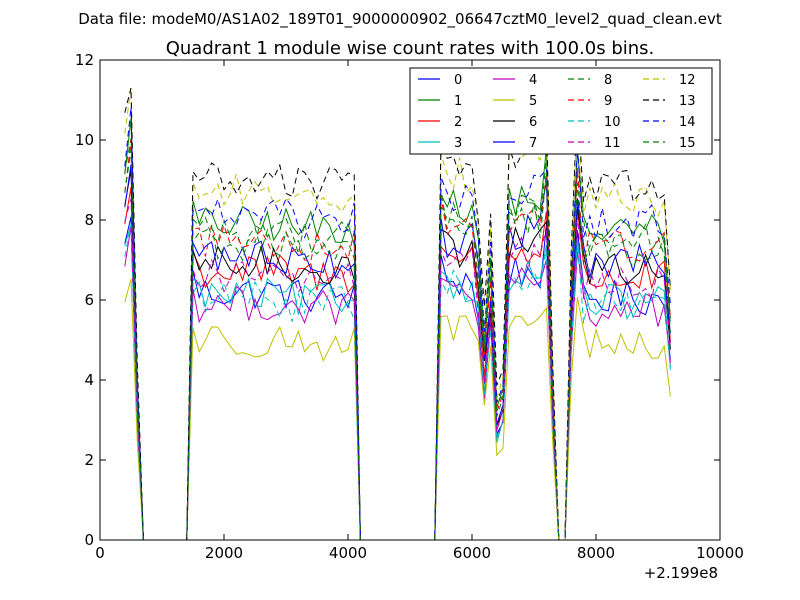 The height and width of the screenshot is (600, 800). What do you see at coordinates (533, 80) in the screenshot?
I see `legend-label-4: 4` at bounding box center [533, 80].